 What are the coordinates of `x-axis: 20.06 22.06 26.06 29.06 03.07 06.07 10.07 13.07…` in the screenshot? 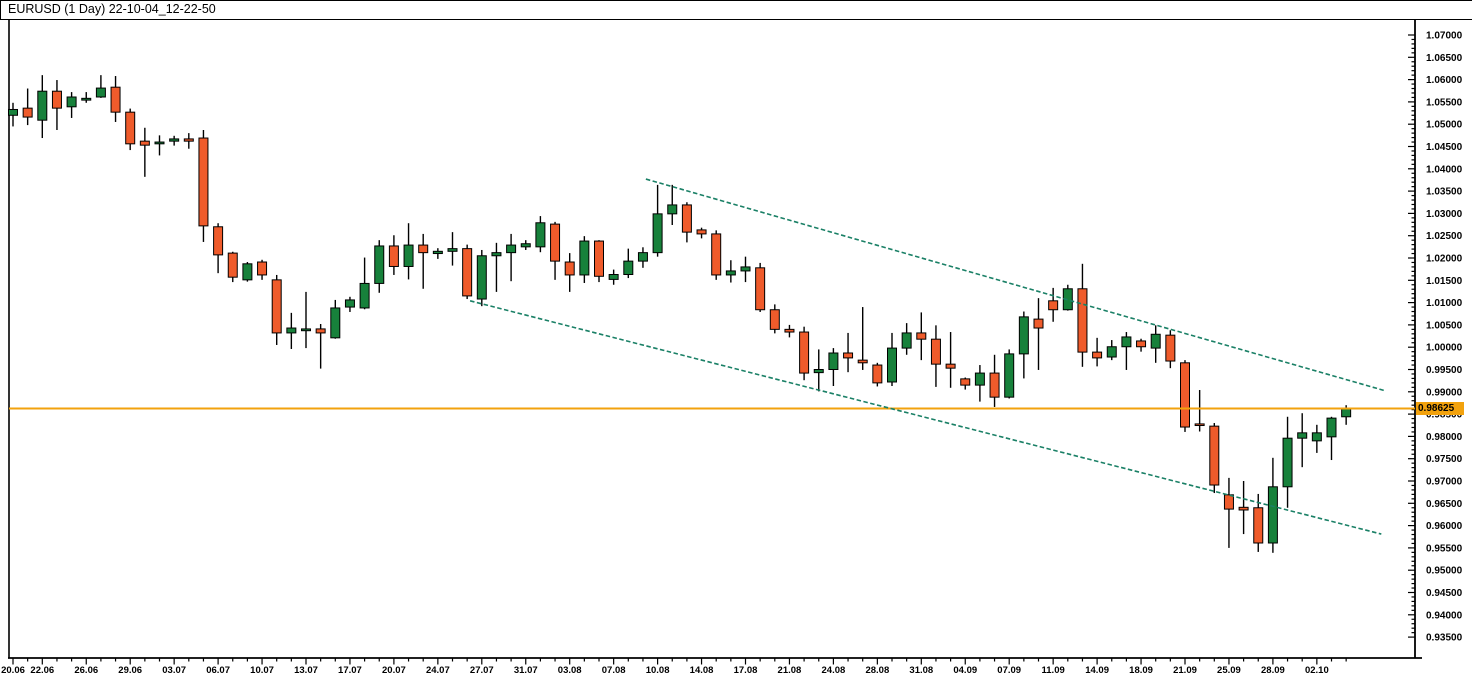 It's located at (674, 667).